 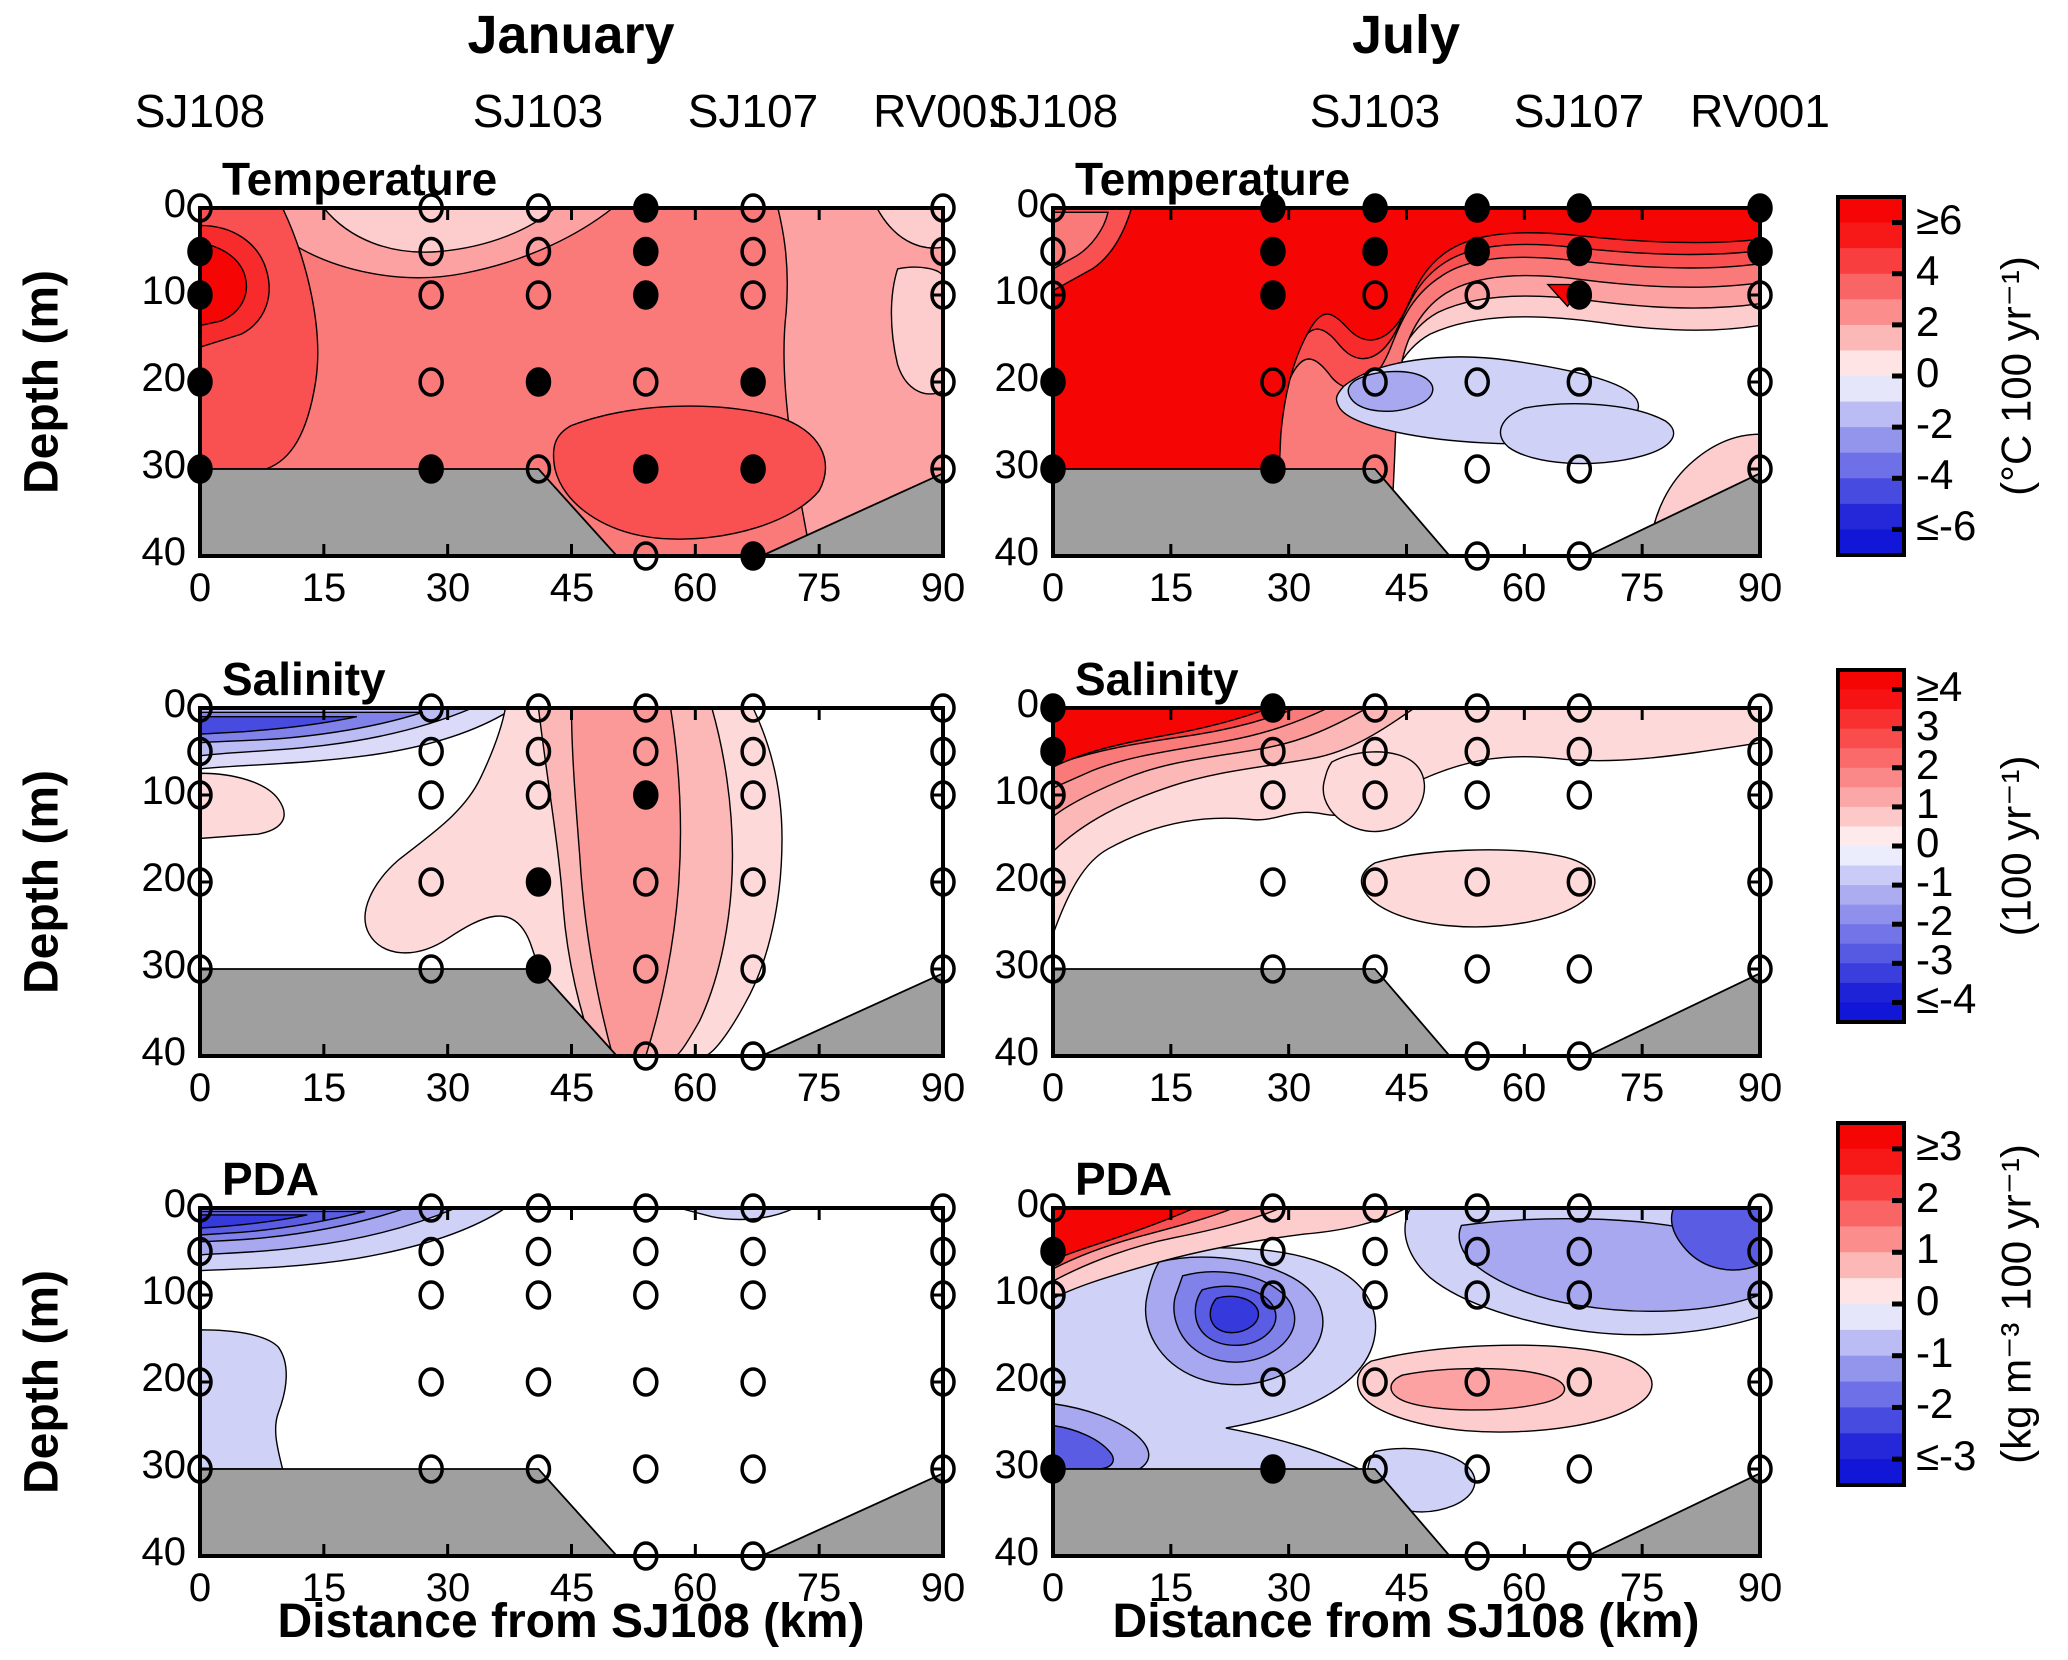 What do you see at coordinates (1935, 423) in the screenshot?
I see `colorbar-tick-label: -2` at bounding box center [1935, 423].